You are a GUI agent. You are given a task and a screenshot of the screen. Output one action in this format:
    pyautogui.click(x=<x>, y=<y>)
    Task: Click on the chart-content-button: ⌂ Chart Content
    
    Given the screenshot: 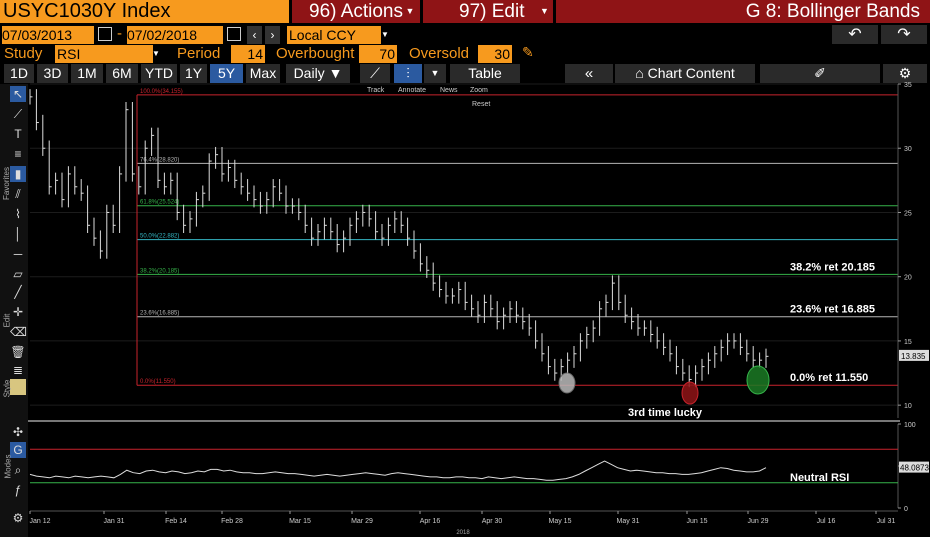 What is the action you would take?
    pyautogui.click(x=685, y=73)
    